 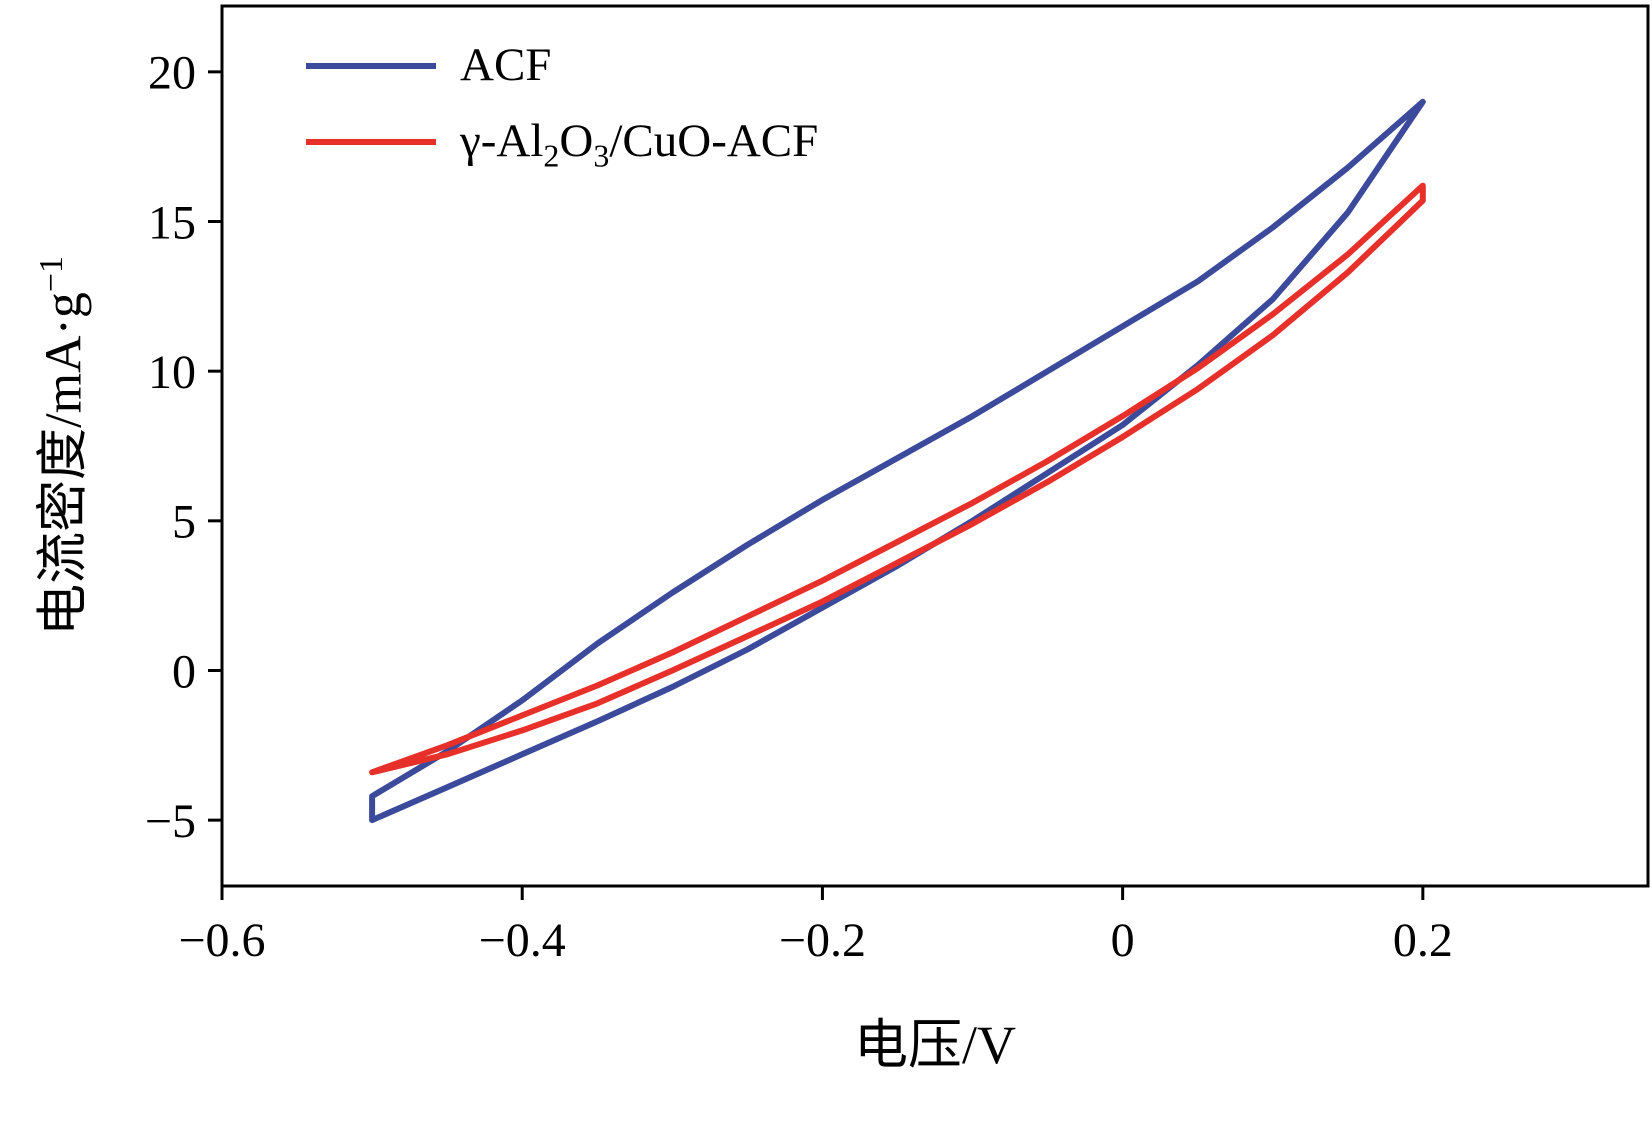 What do you see at coordinates (170, 821) in the screenshot?
I see `y-tick-label: −5` at bounding box center [170, 821].